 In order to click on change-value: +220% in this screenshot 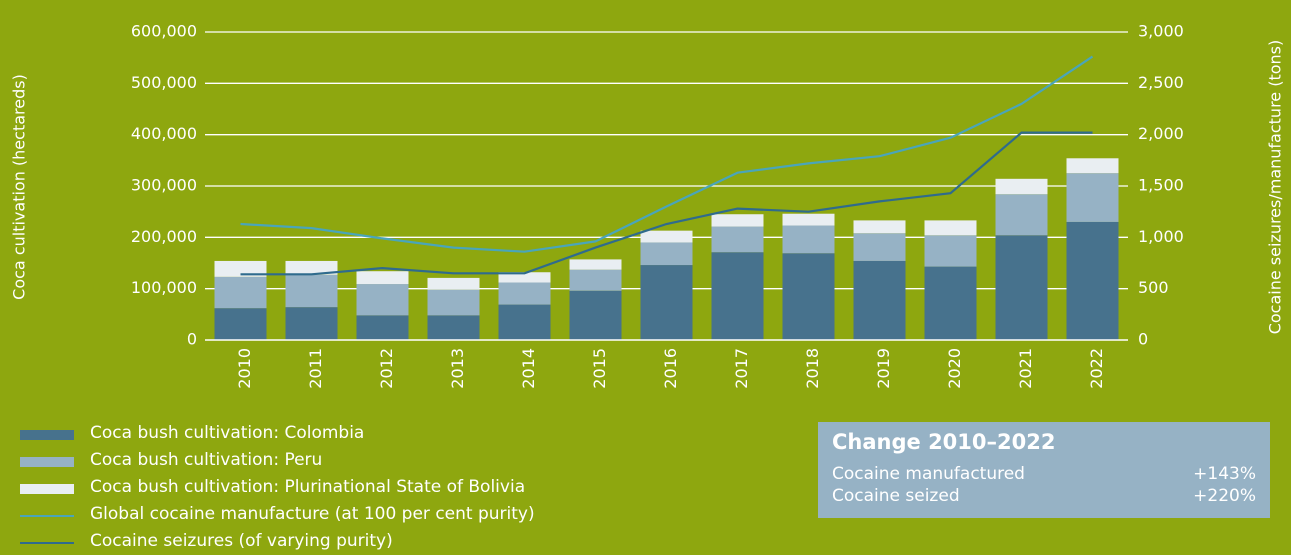, I will do `click(1224, 496)`.